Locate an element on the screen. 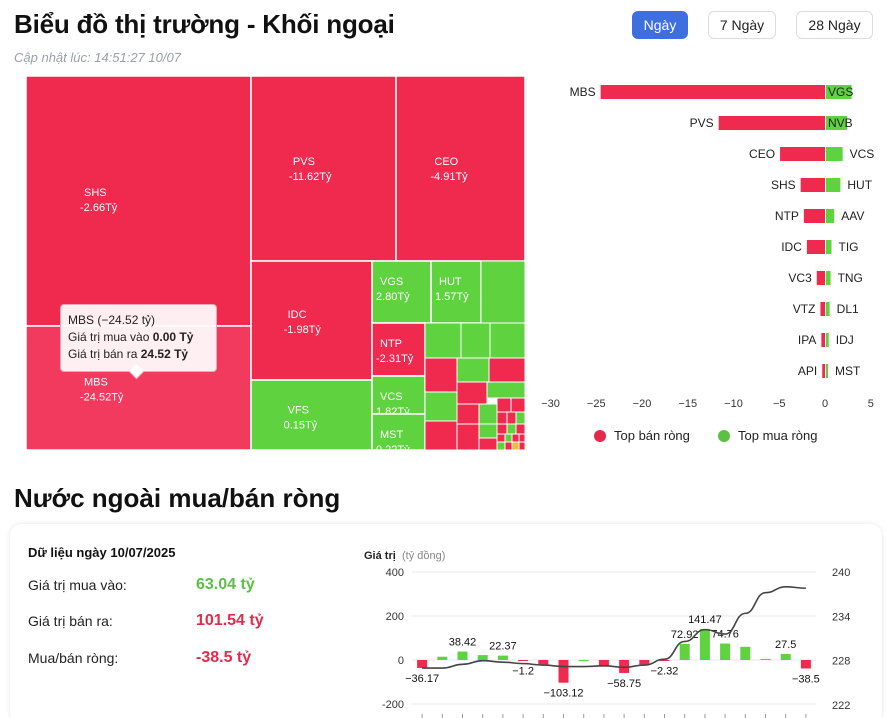 The image size is (886, 718). tooltip-sell-value: 24.52 Tỷ is located at coordinates (164, 354).